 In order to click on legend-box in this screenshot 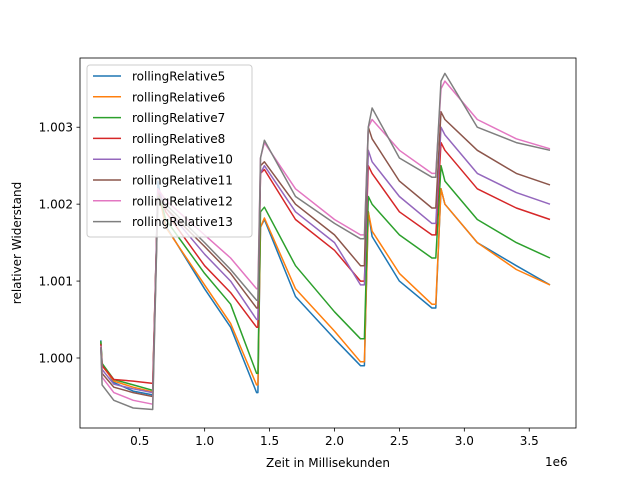, I will do `click(169, 151)`.